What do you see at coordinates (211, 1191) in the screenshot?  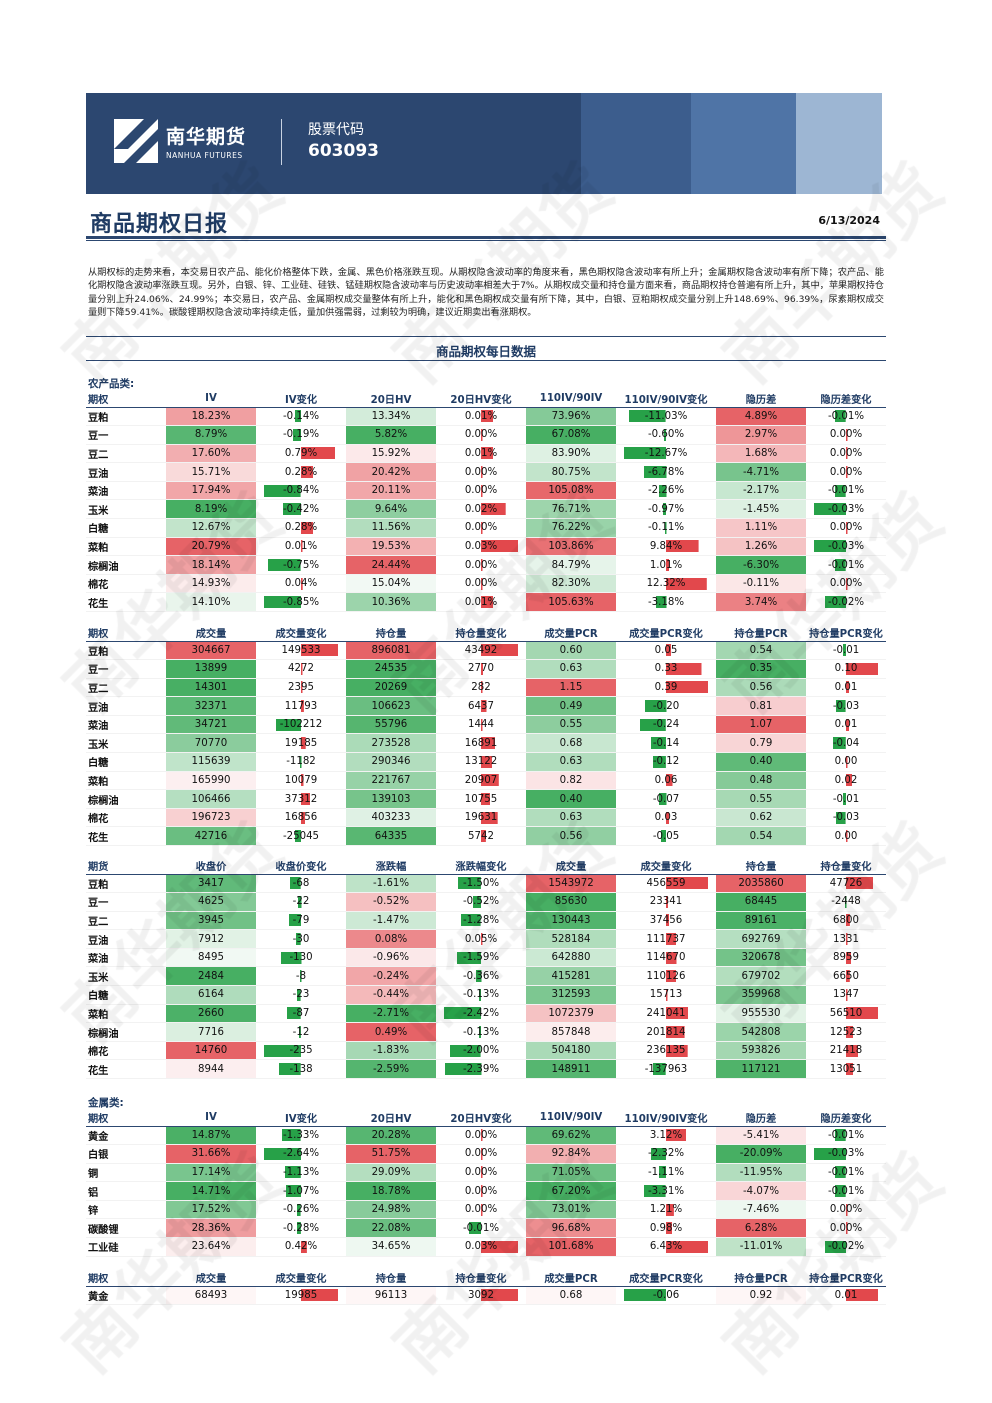 I see `cell: 14.71%` at bounding box center [211, 1191].